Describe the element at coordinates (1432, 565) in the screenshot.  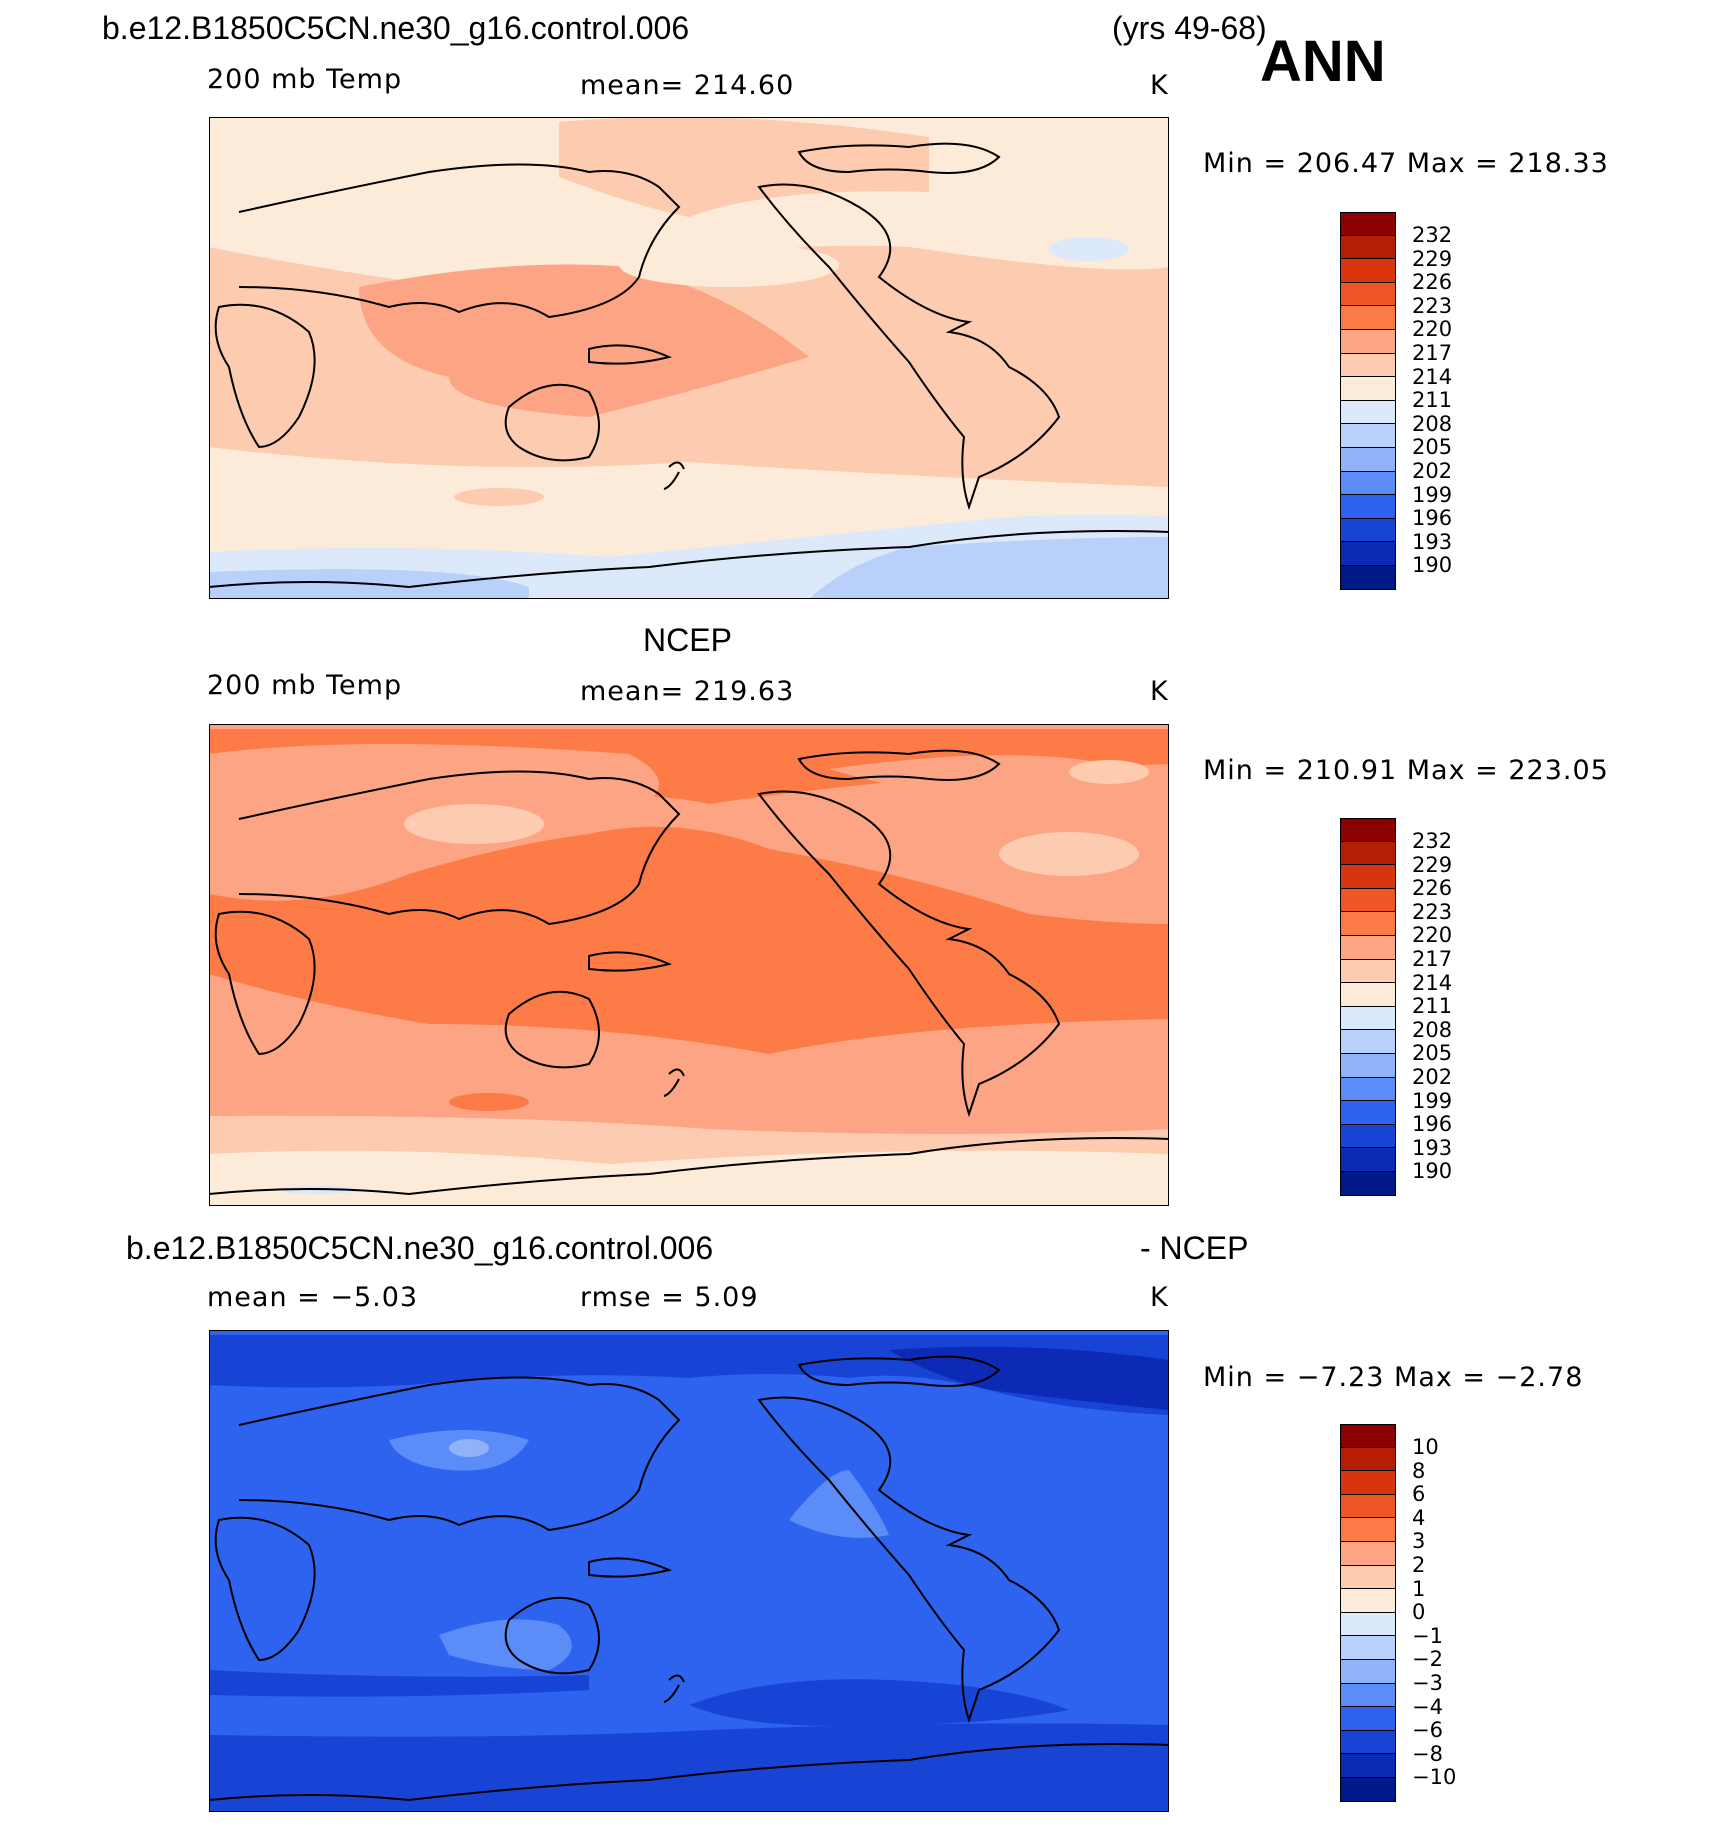
I see `cb1-label: 190` at that location.